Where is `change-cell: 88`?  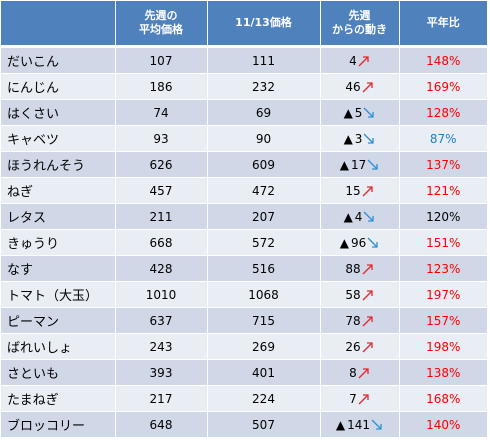
change-cell: 88 is located at coordinates (360, 268).